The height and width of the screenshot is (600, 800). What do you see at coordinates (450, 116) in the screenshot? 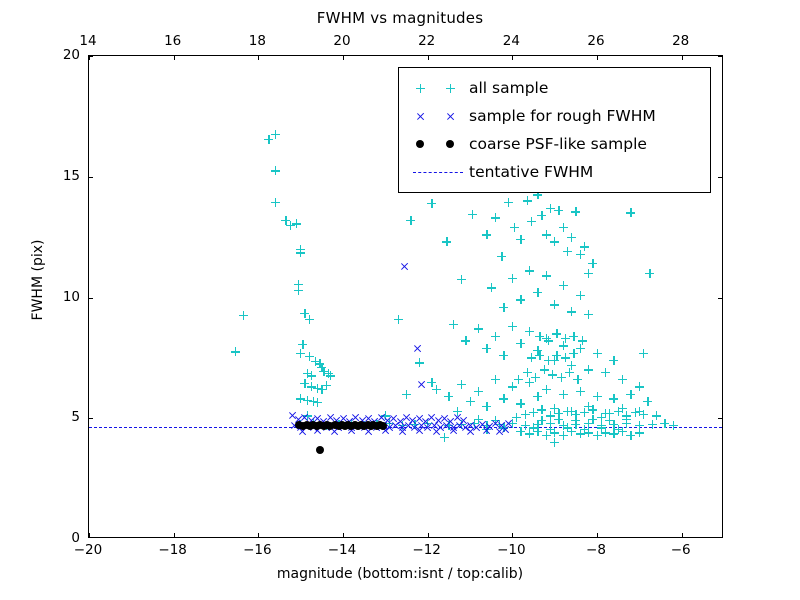
I see `legend-cross-icon` at bounding box center [450, 116].